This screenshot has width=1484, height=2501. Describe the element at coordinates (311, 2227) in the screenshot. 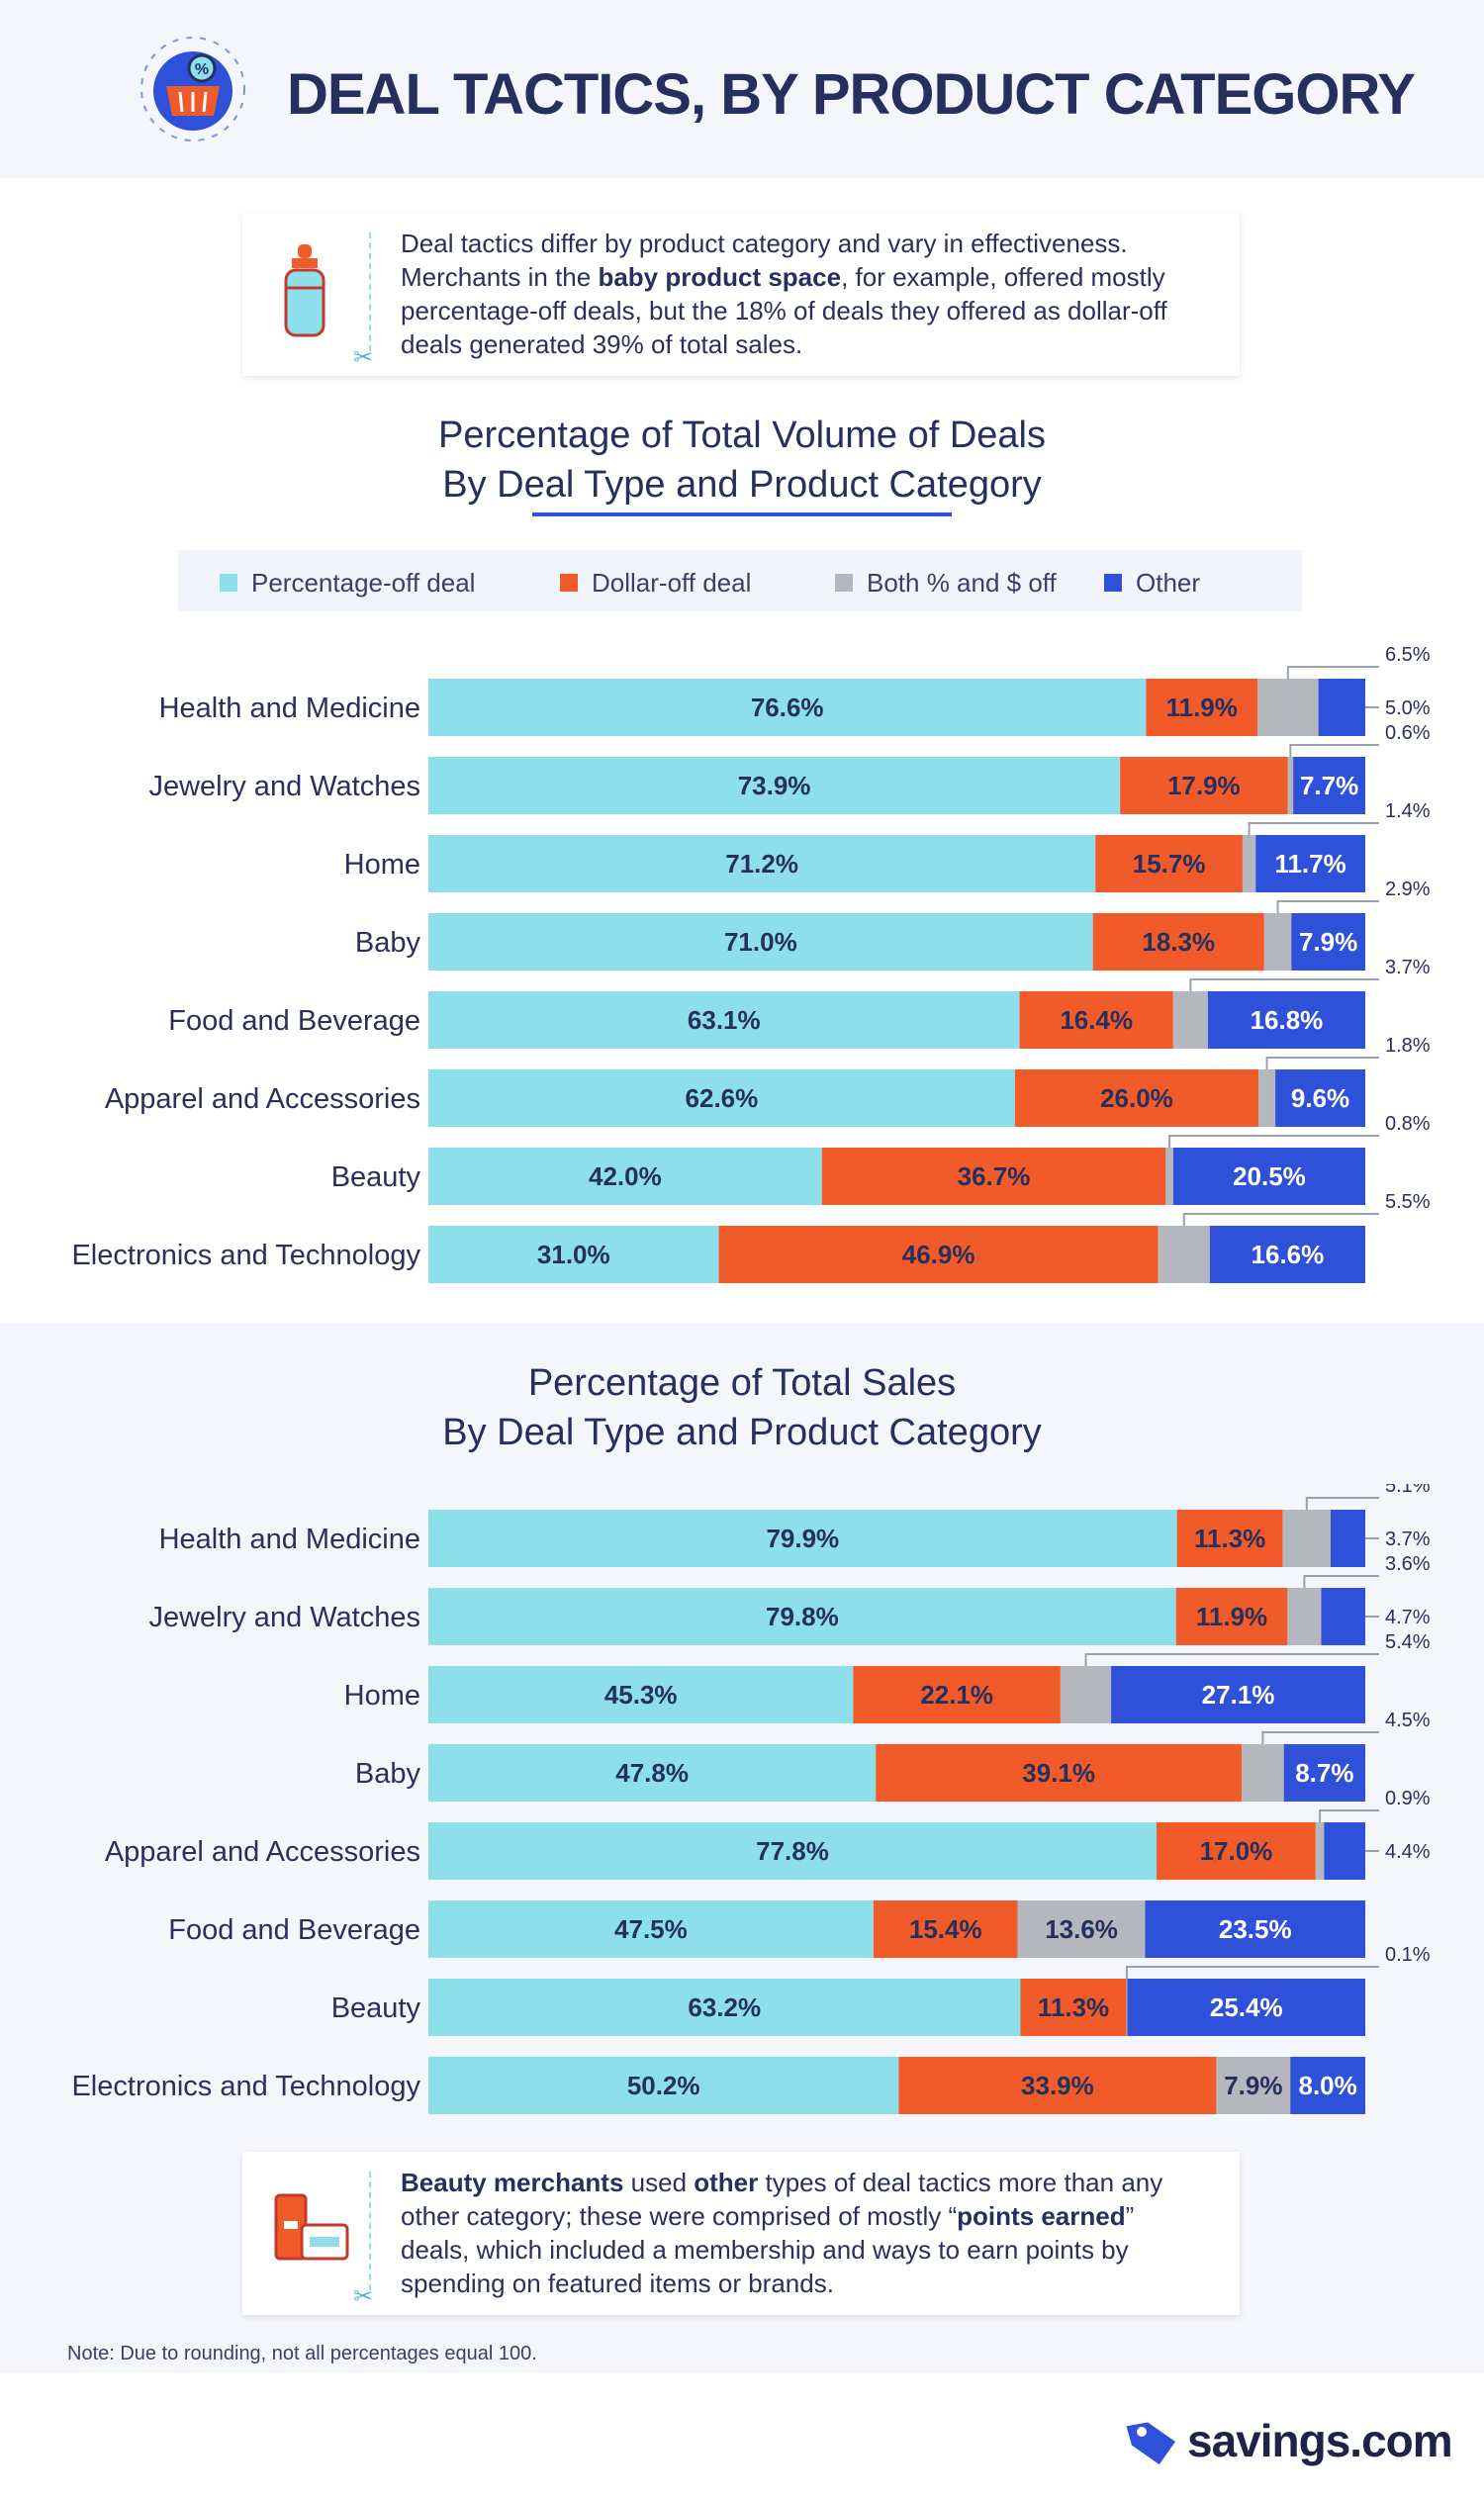

I see `loyalty-cards-icon` at that location.